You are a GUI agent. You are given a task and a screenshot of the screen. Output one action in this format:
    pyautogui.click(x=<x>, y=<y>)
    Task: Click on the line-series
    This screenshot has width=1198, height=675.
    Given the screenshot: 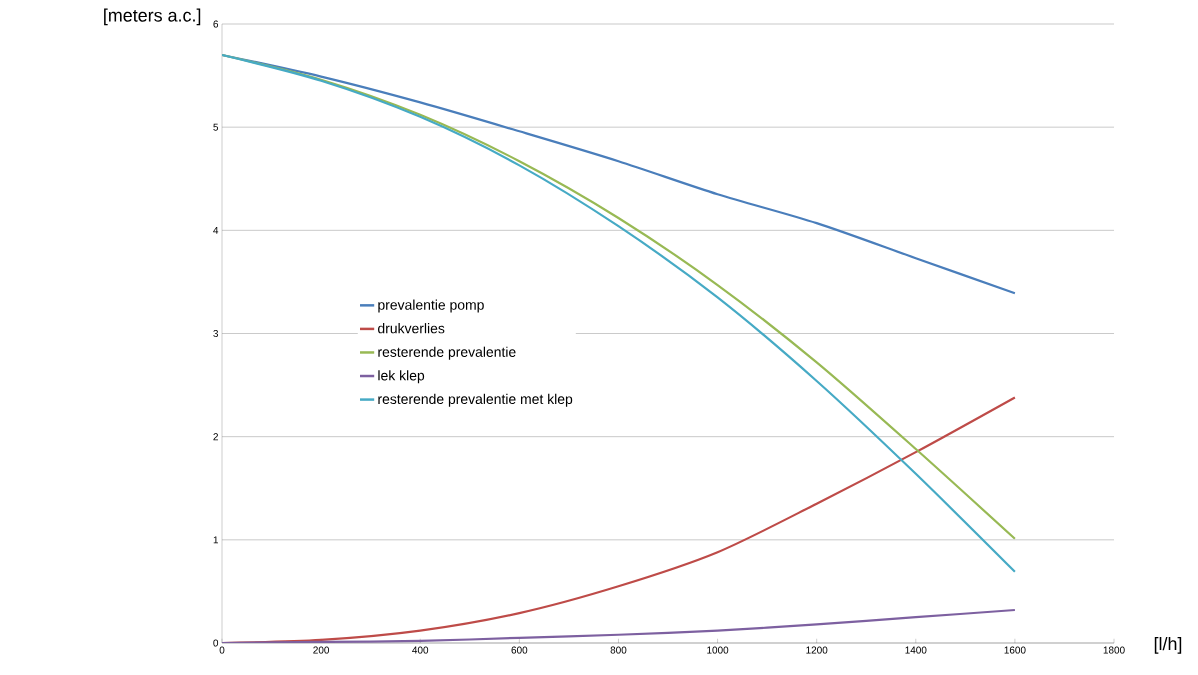 What is the action you would take?
    pyautogui.click(x=619, y=625)
    